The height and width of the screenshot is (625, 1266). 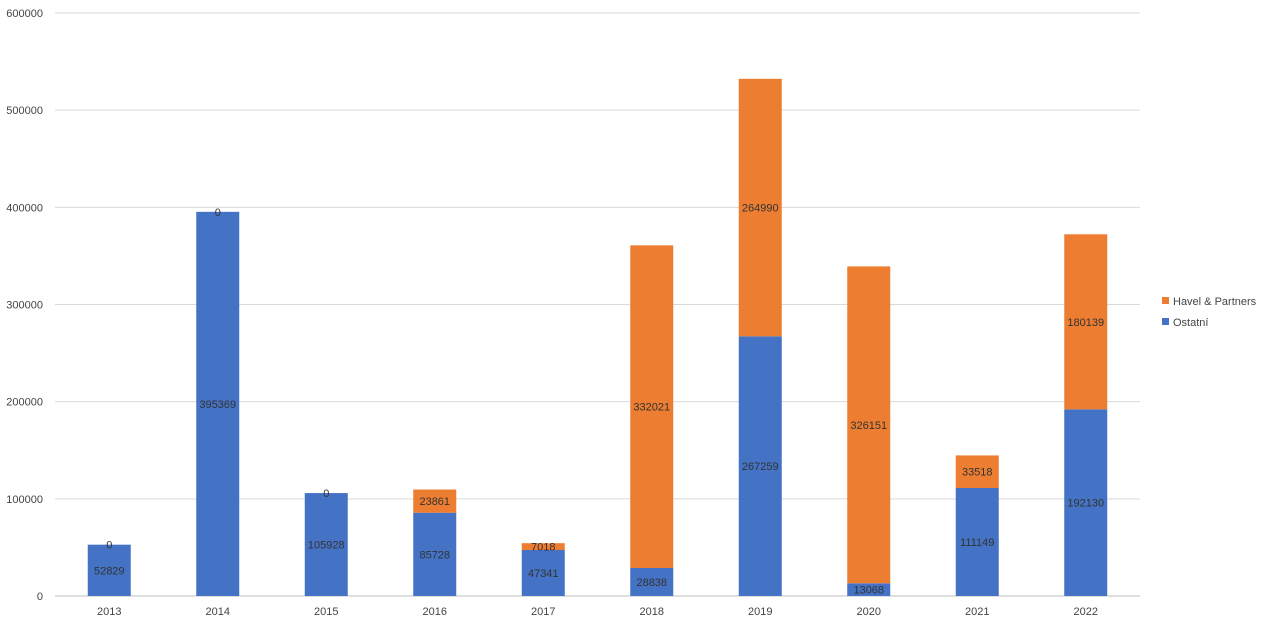 I want to click on y-tick-label: 400000, so click(x=24, y=208).